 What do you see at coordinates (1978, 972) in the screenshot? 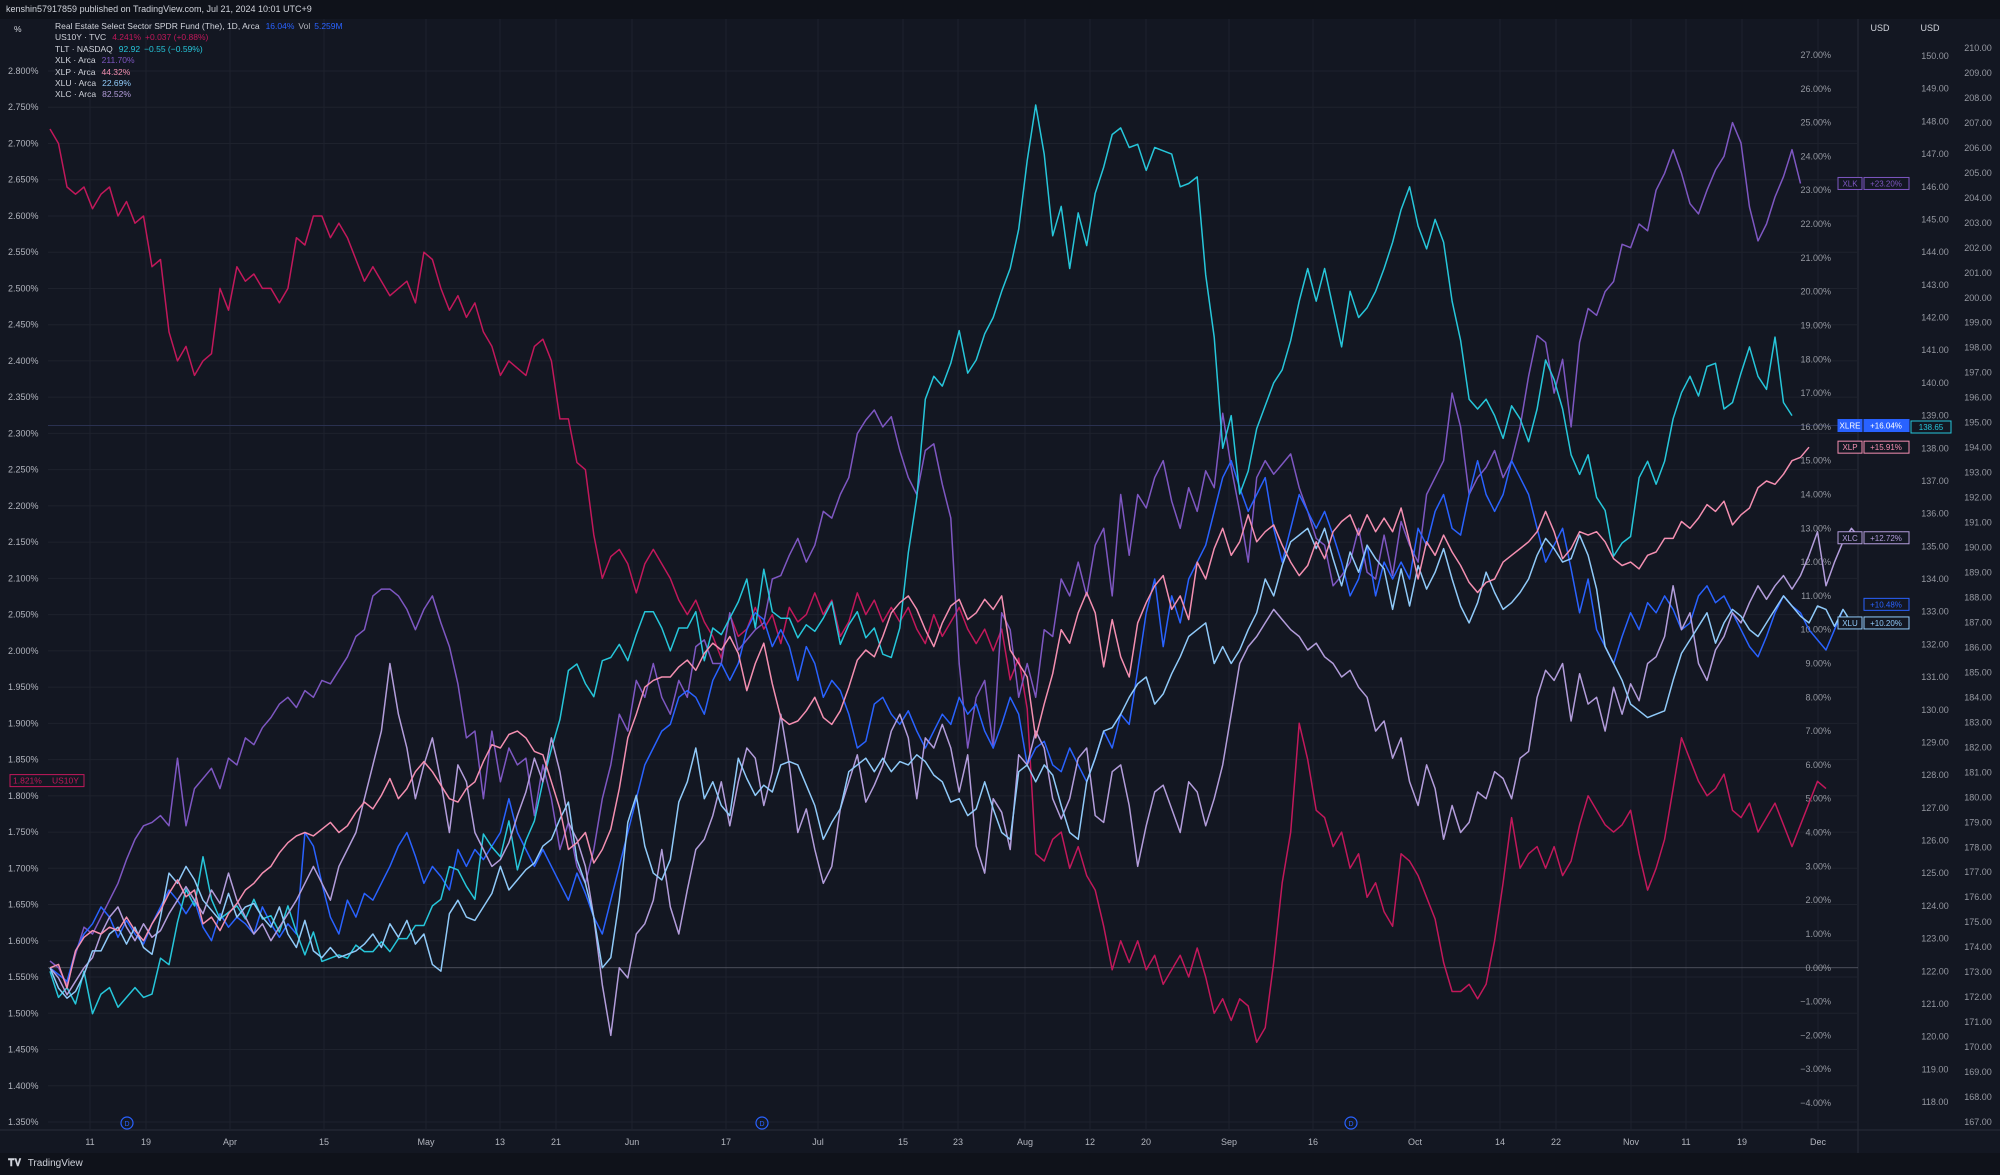
I see `usd-axis-2-tick-label: 173.00` at bounding box center [1978, 972].